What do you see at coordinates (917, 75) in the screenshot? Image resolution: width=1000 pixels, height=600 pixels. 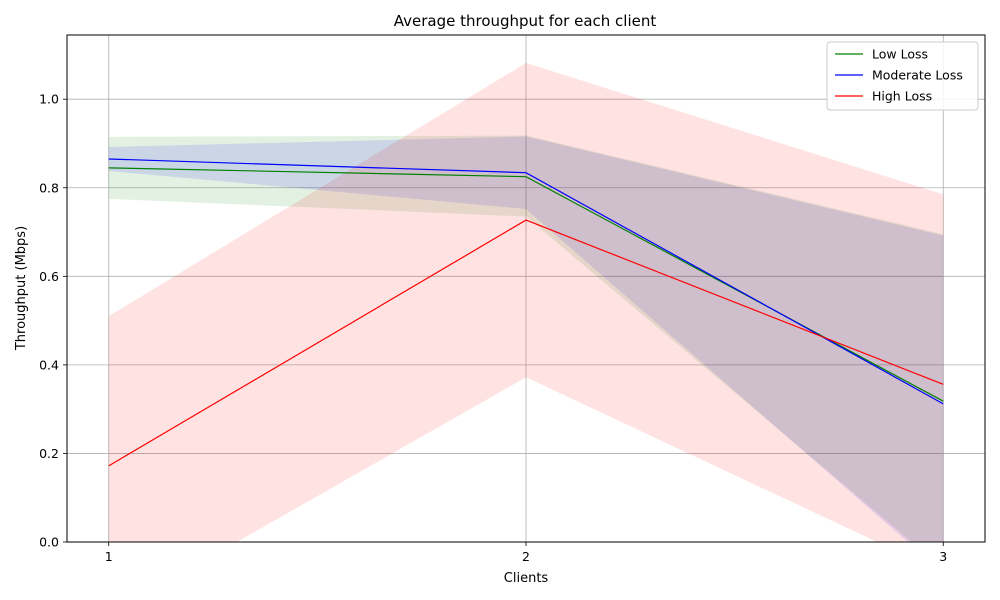 I see `legend-label: Moderate Loss` at bounding box center [917, 75].